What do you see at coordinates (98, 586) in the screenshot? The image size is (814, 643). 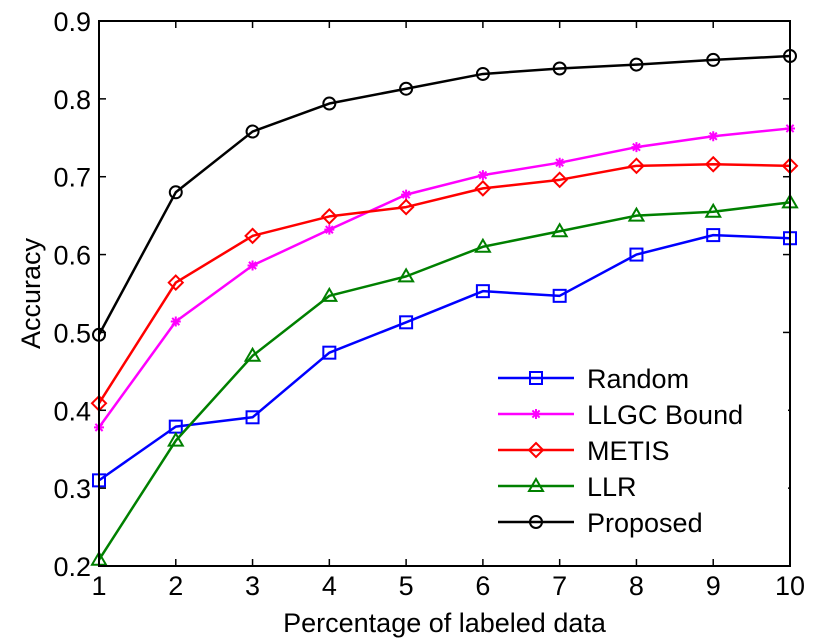 I see `x-tick-label: 1` at bounding box center [98, 586].